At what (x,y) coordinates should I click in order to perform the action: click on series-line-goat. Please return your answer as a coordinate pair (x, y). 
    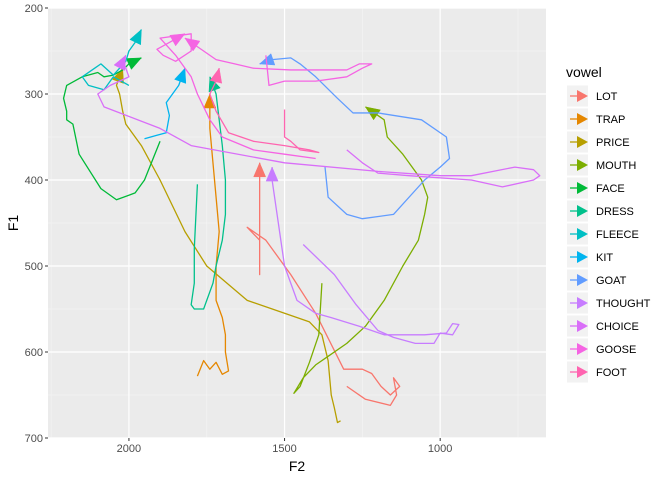
    Looking at the image, I should click on (355, 138).